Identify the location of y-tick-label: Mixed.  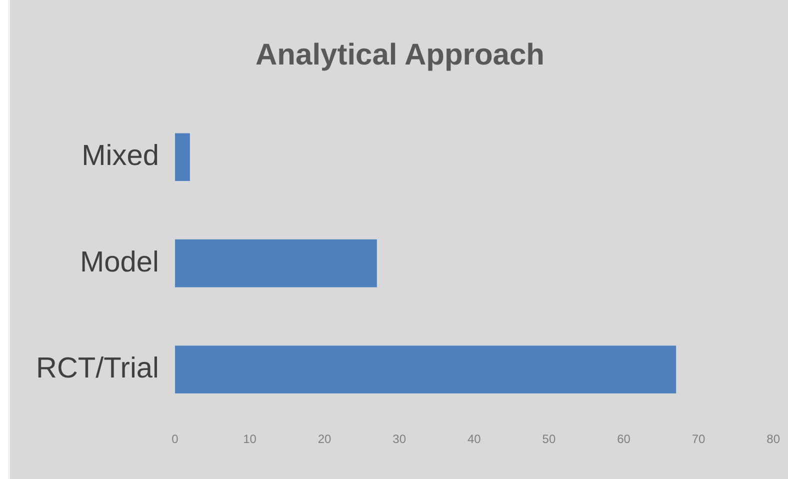
(120, 156).